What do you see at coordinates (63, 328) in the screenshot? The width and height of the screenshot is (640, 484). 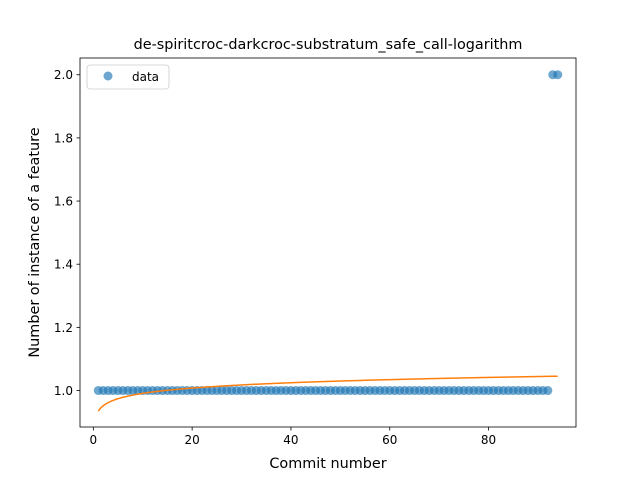 I see `y-tick-label: 1.2` at bounding box center [63, 328].